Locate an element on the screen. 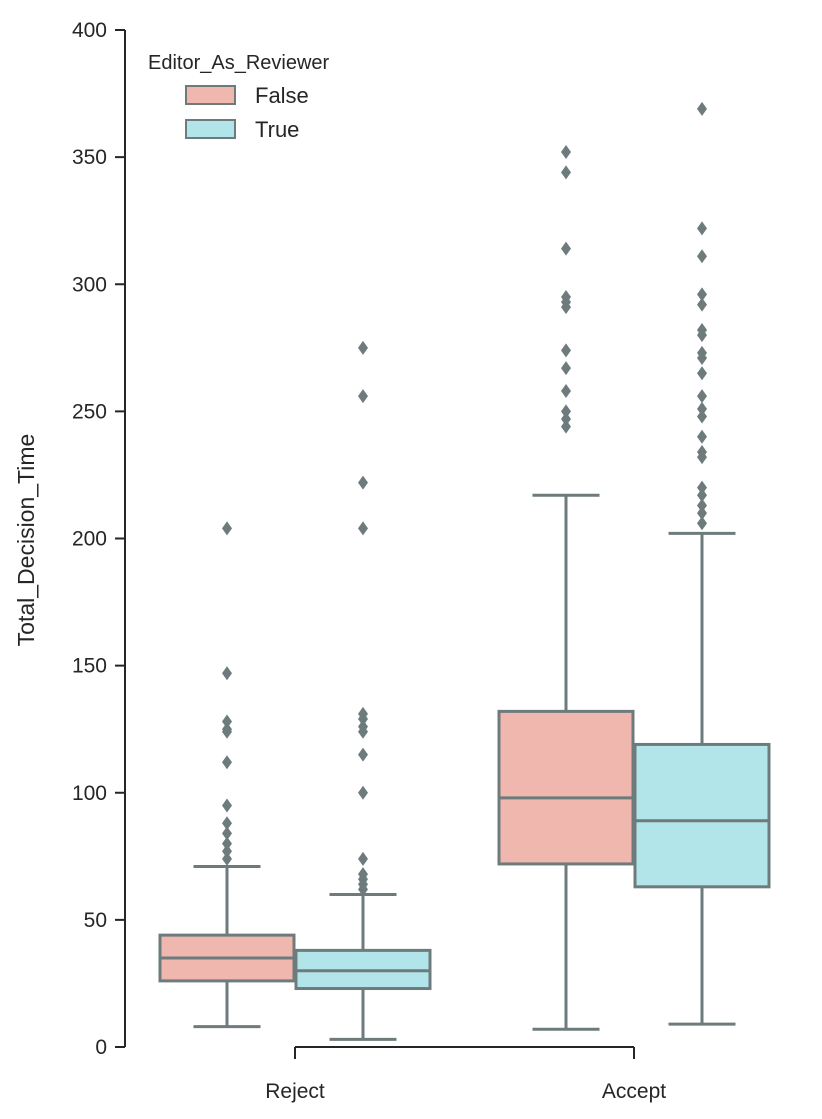  box-false-accept is located at coordinates (566, 588).